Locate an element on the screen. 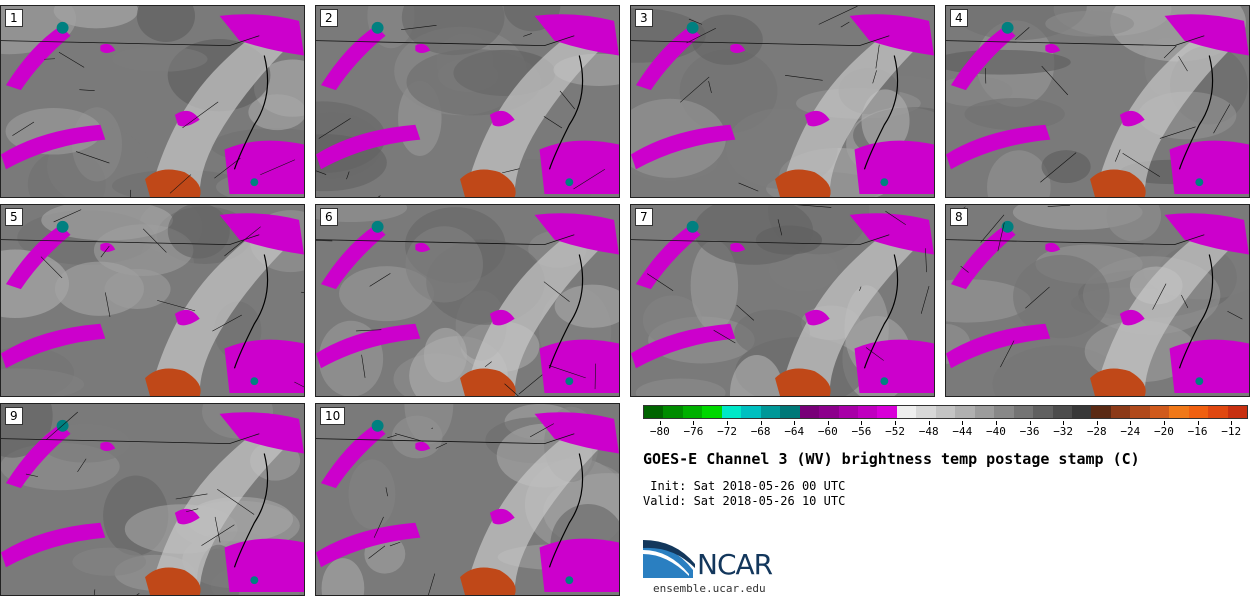 This screenshot has height=597, width=1260. member-label: 9 is located at coordinates (14, 416).